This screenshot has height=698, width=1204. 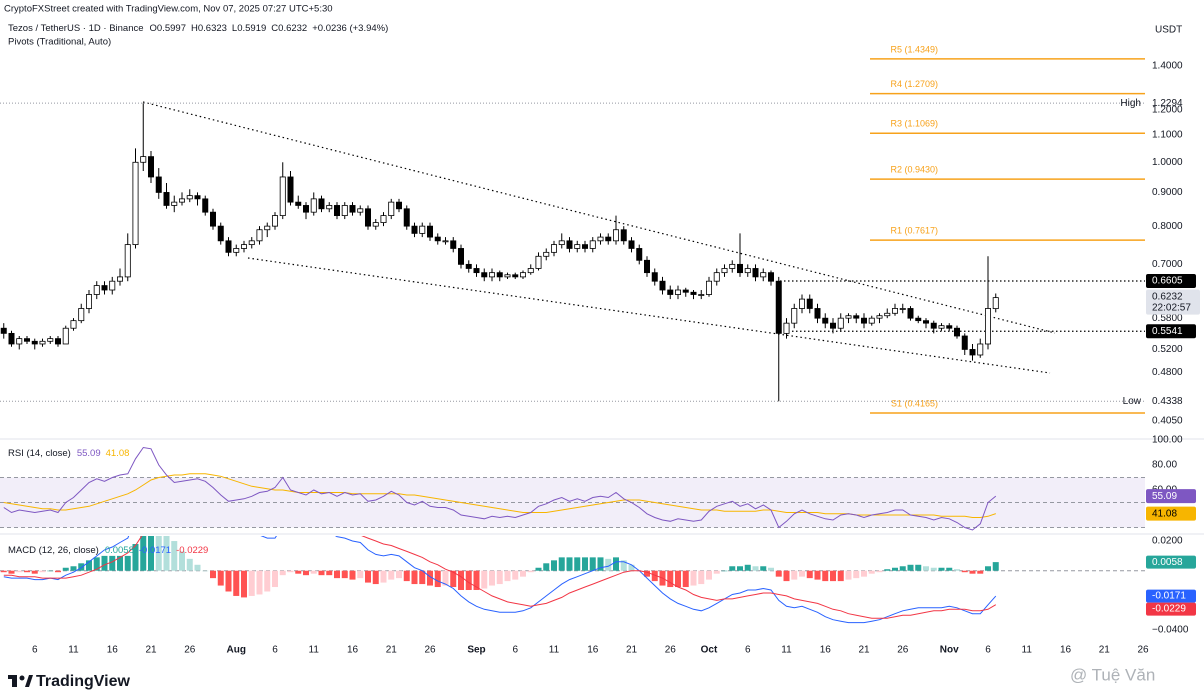 I want to click on macd-value-label: -0.0171, so click(x=1169, y=596).